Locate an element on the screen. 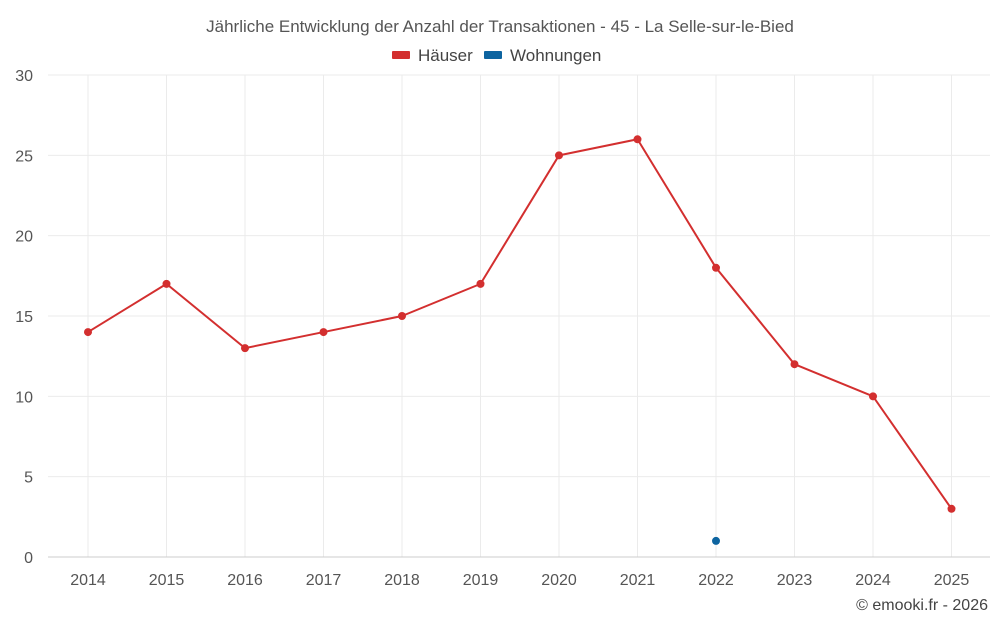 The image size is (1000, 625). legend-label-0: Häuser is located at coordinates (445, 55).